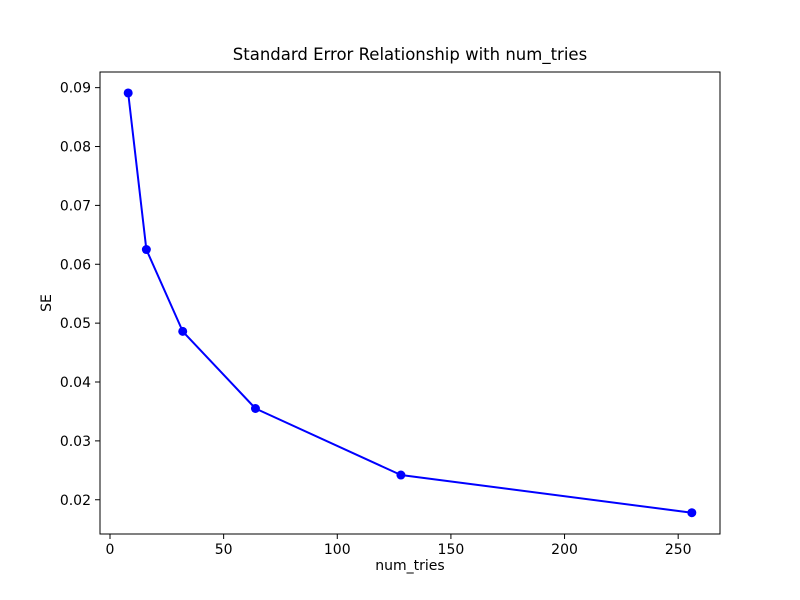 This screenshot has height=600, width=800. I want to click on y-tick-label: 0.04, so click(75, 383).